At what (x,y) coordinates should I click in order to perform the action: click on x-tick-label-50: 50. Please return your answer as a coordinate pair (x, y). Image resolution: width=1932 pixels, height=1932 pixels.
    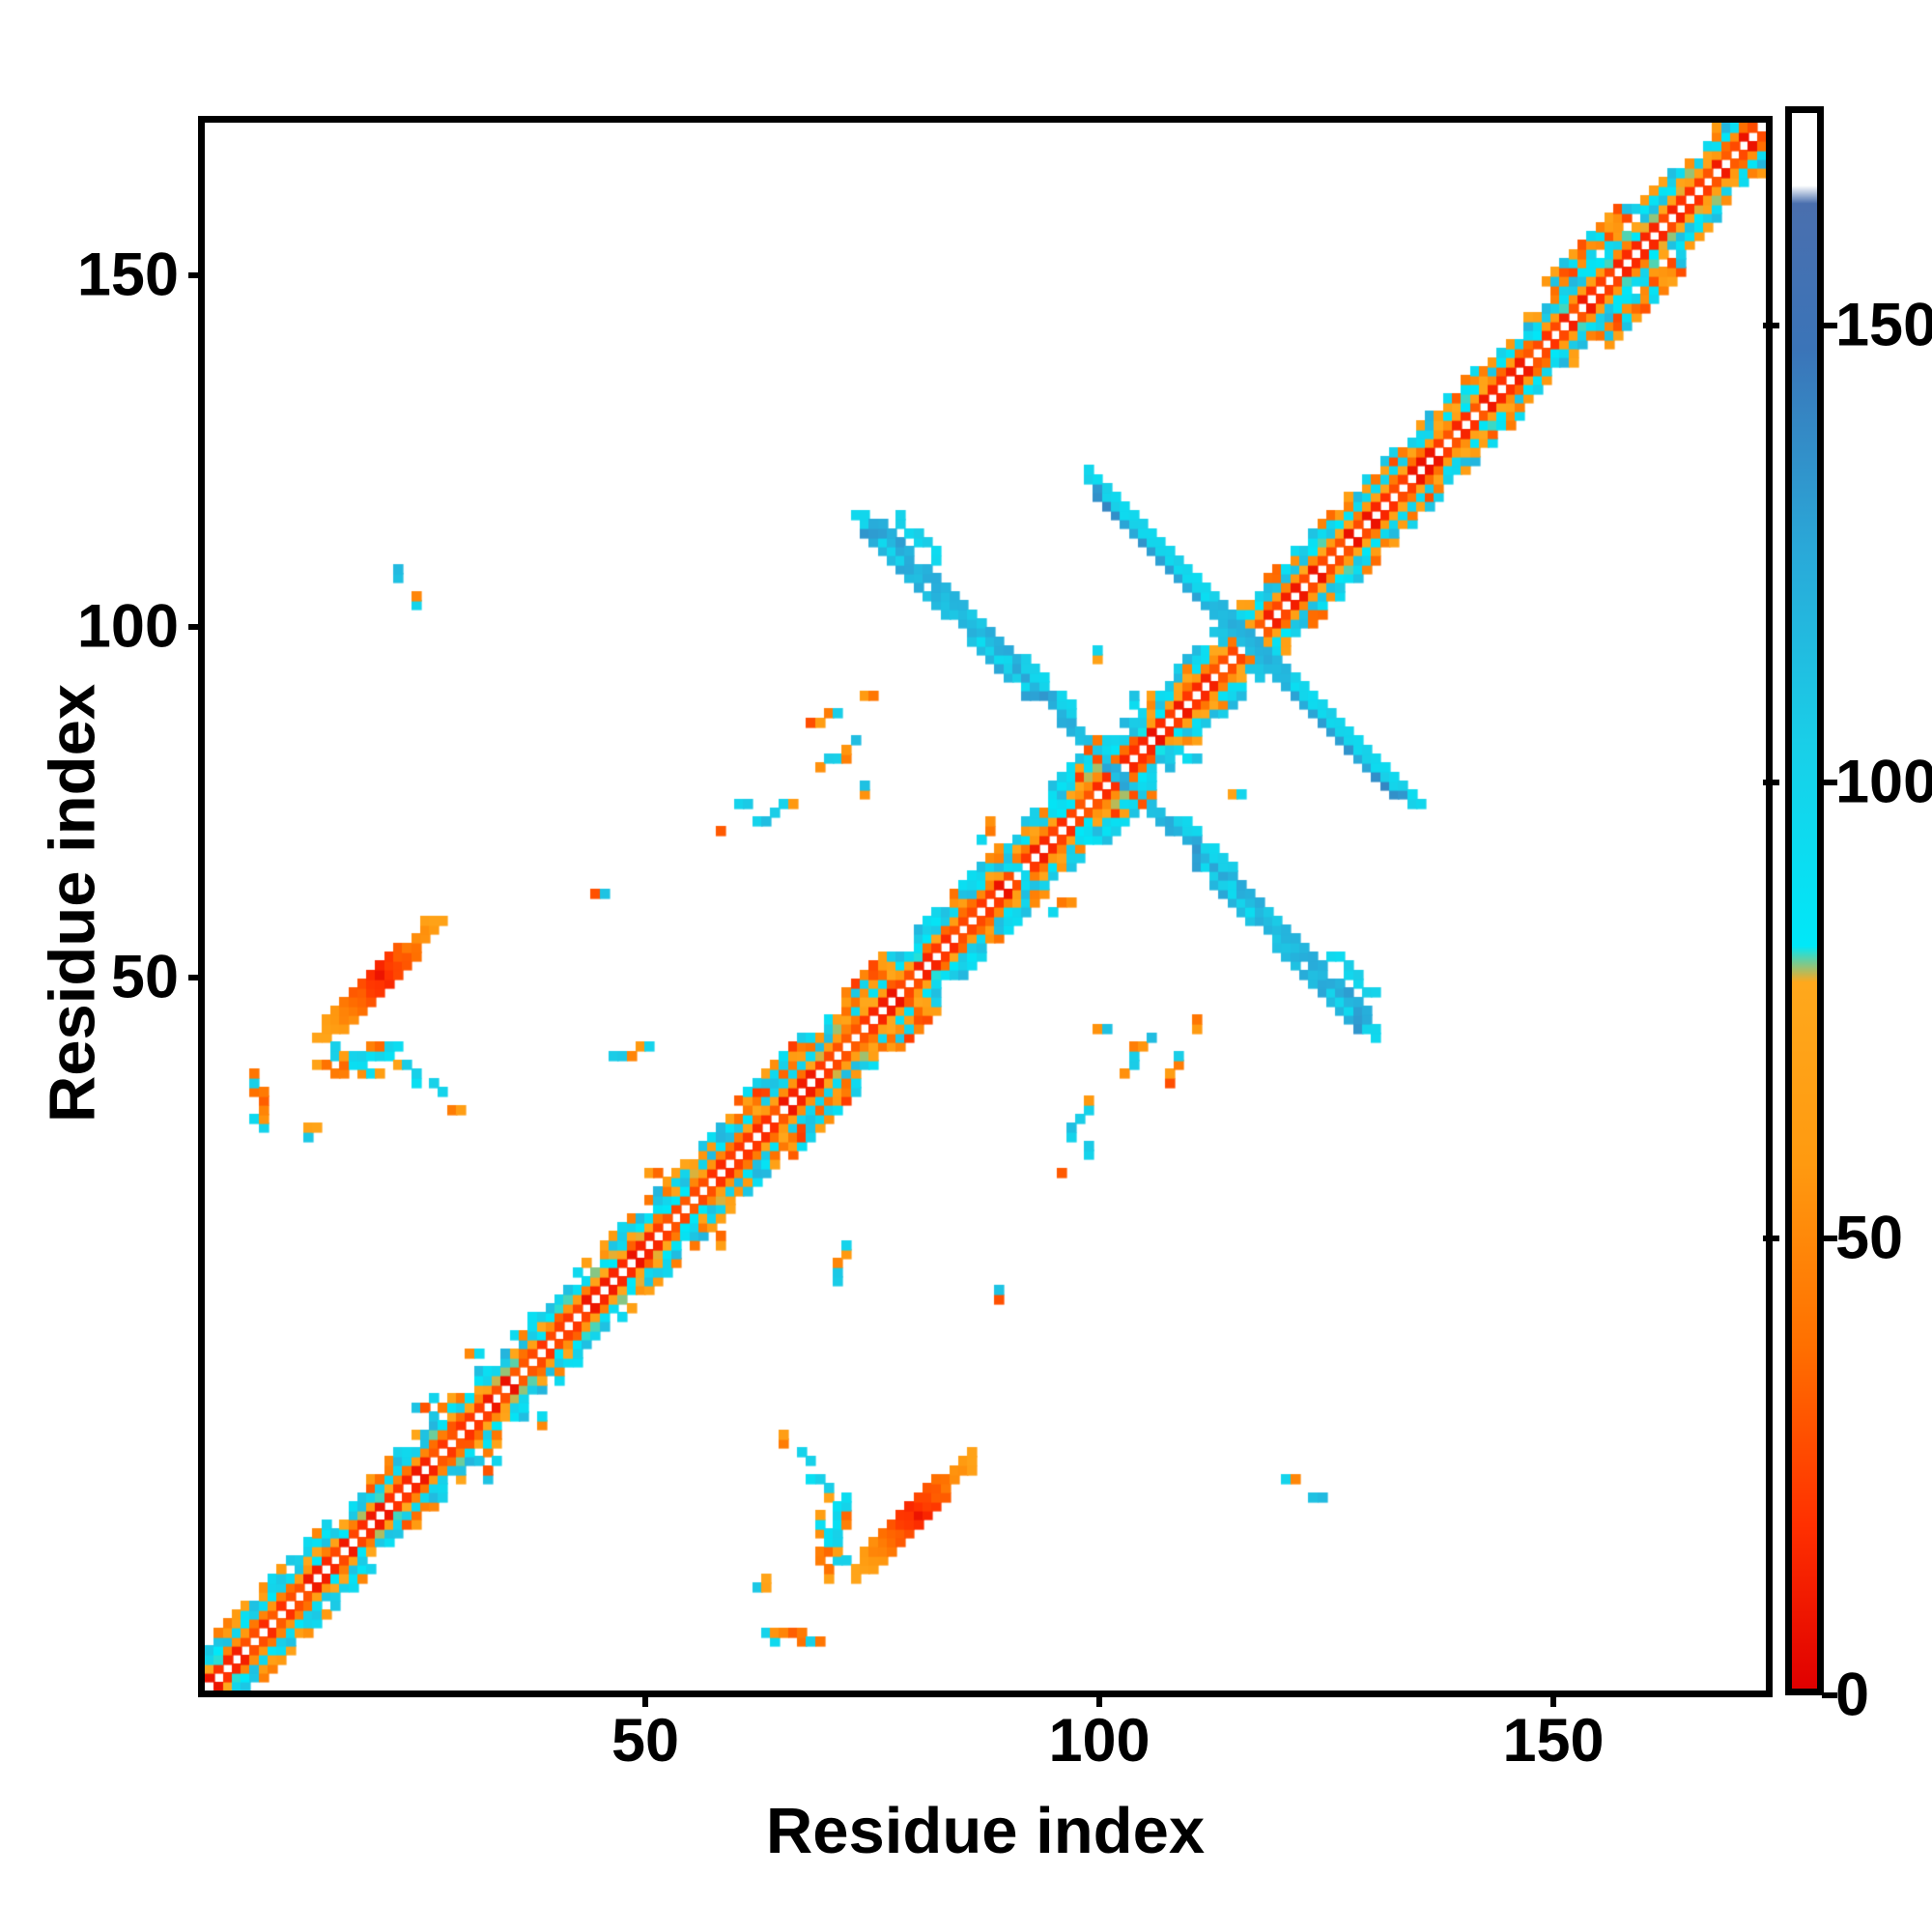
    Looking at the image, I should click on (645, 1741).